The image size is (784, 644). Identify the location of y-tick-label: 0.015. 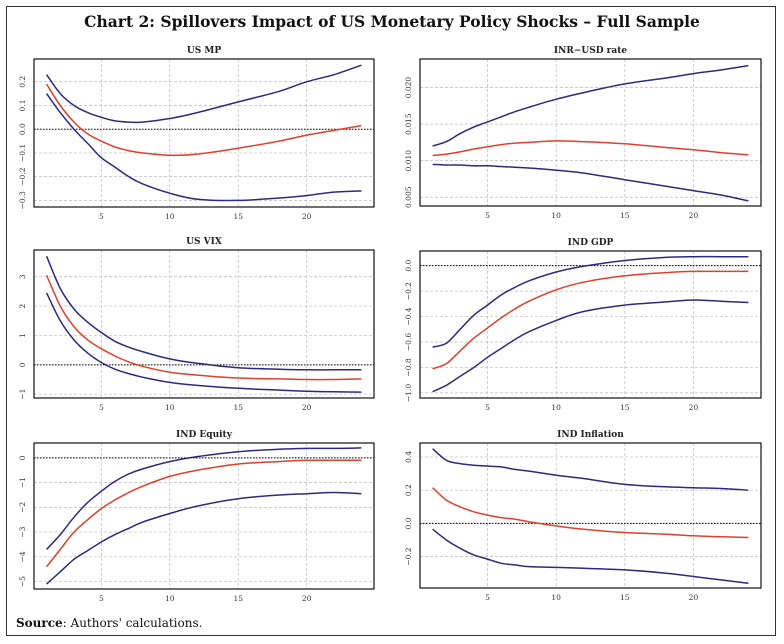
(408, 124).